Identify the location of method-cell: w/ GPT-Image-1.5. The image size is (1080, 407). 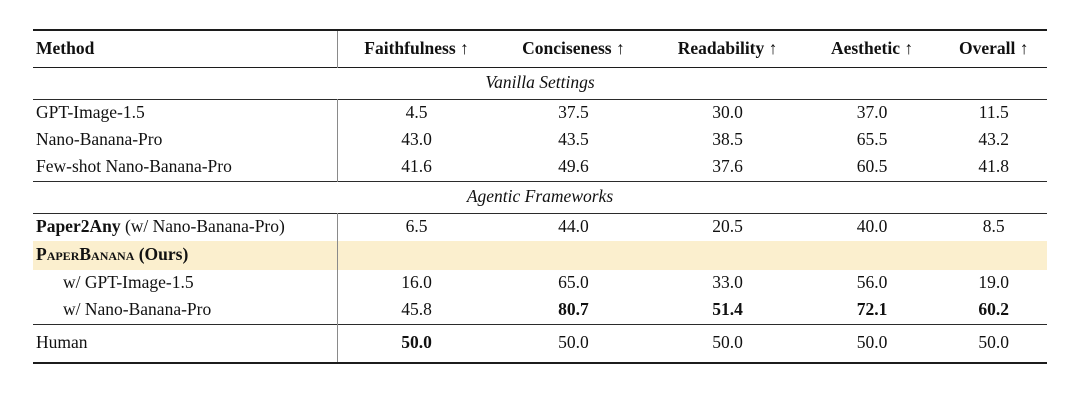
(128, 282).